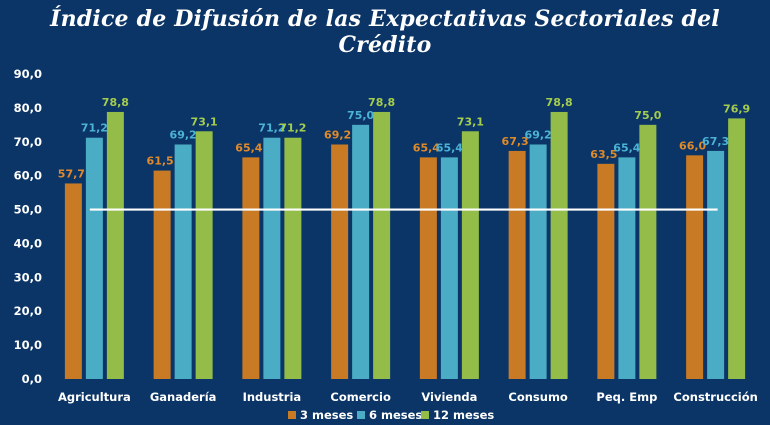  Describe the element at coordinates (692, 145) in the screenshot. I see `data-label: 66,0` at that location.